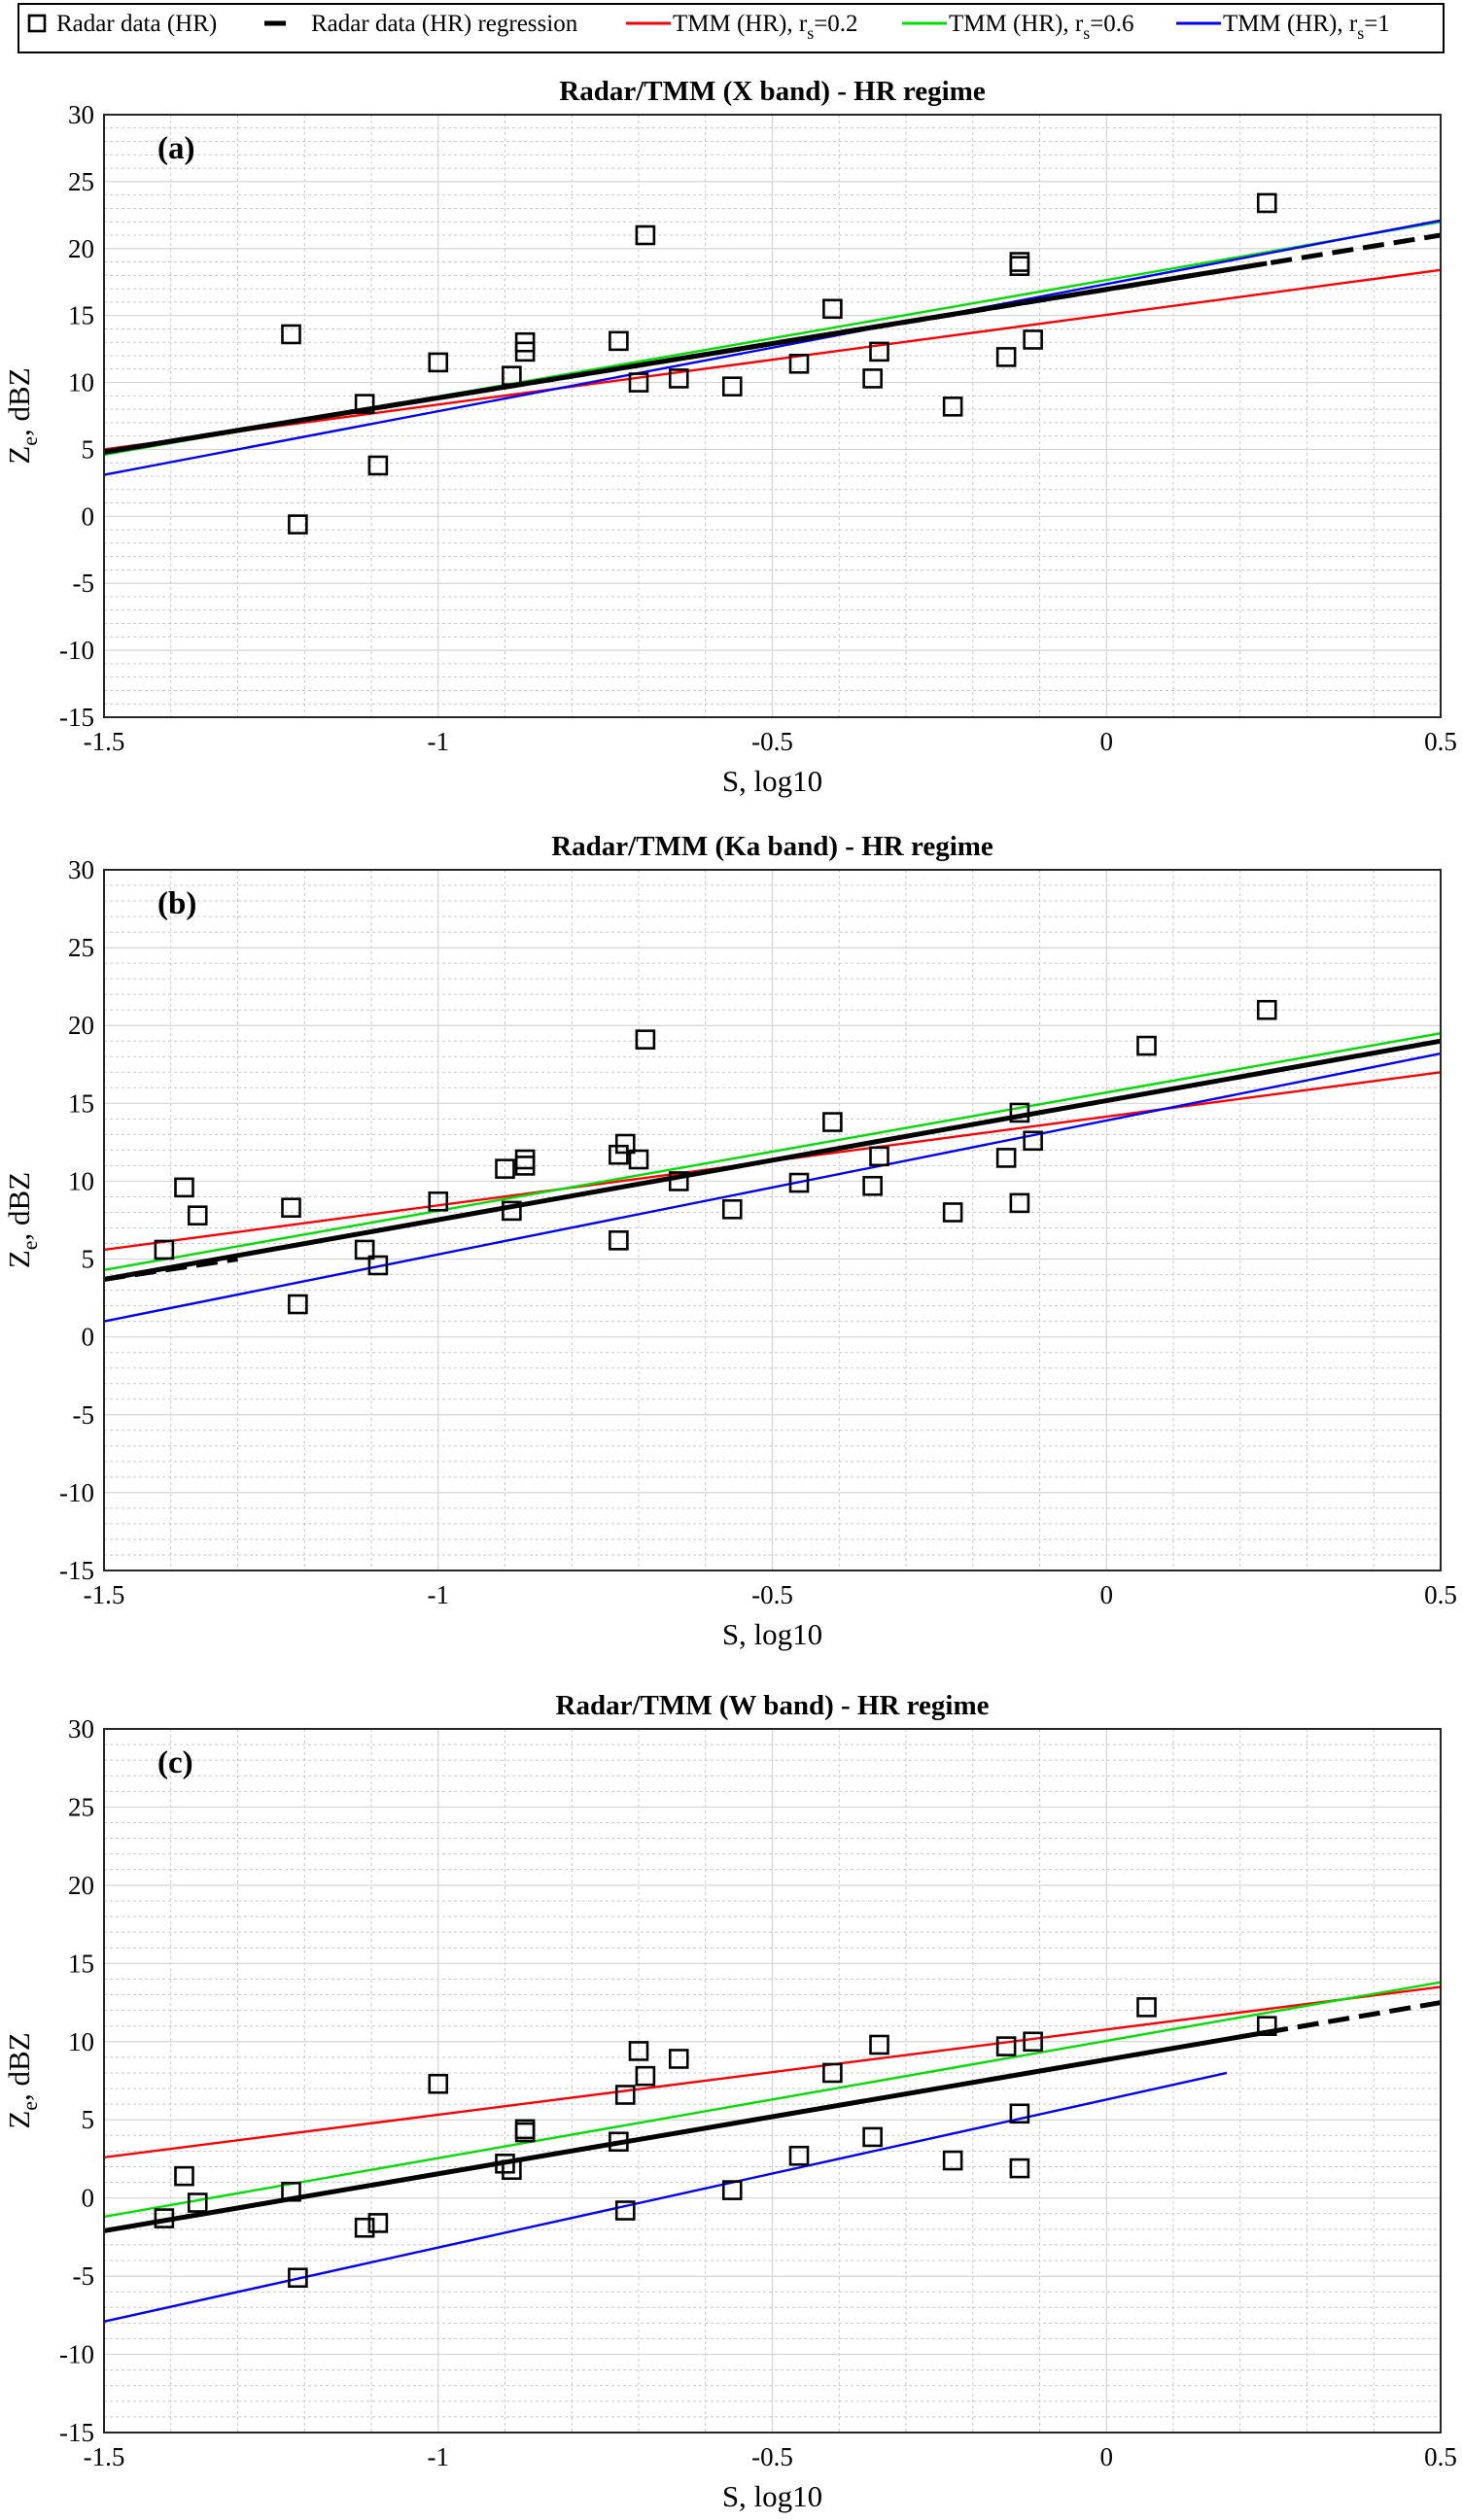  Describe the element at coordinates (1306, 27) in the screenshot. I see `legend-entry-label: TMM (HR), rs=1` at that location.